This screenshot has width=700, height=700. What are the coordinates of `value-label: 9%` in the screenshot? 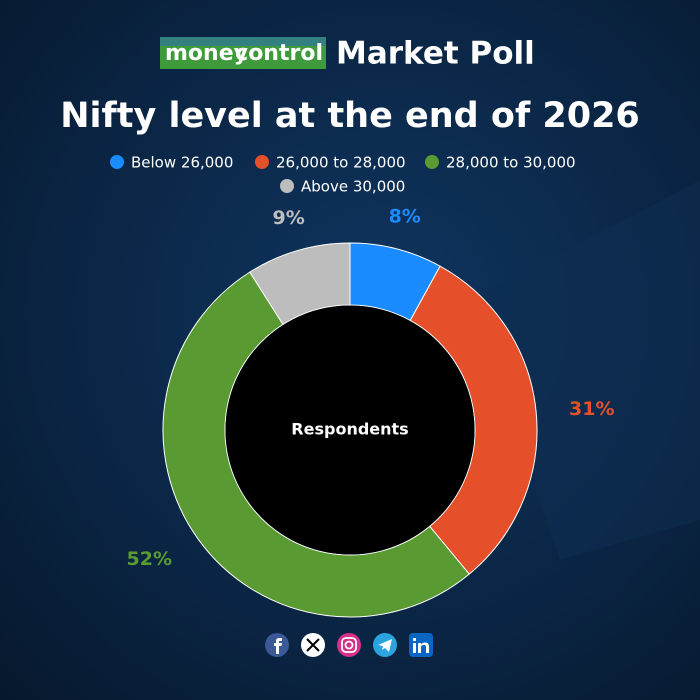 It's located at (288, 218).